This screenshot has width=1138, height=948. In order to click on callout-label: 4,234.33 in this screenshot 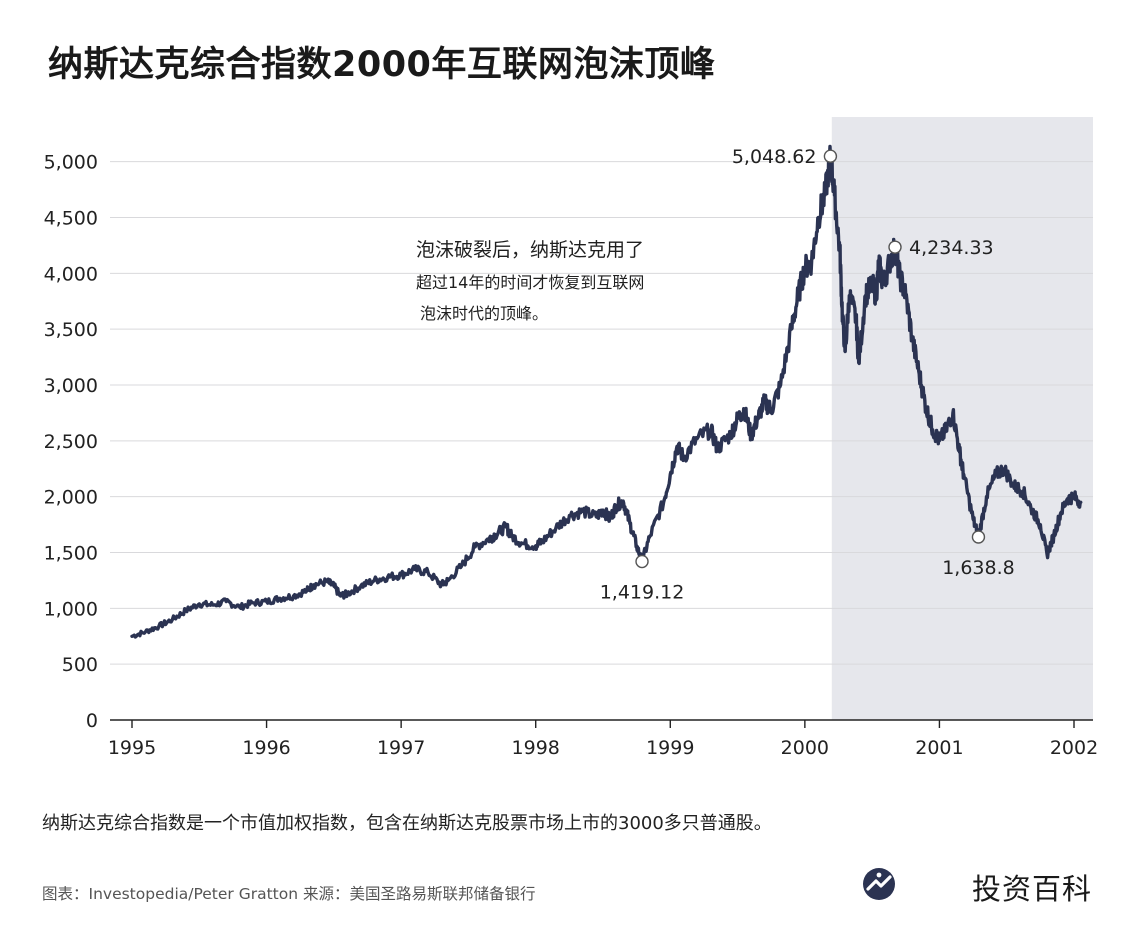, I will do `click(951, 248)`.